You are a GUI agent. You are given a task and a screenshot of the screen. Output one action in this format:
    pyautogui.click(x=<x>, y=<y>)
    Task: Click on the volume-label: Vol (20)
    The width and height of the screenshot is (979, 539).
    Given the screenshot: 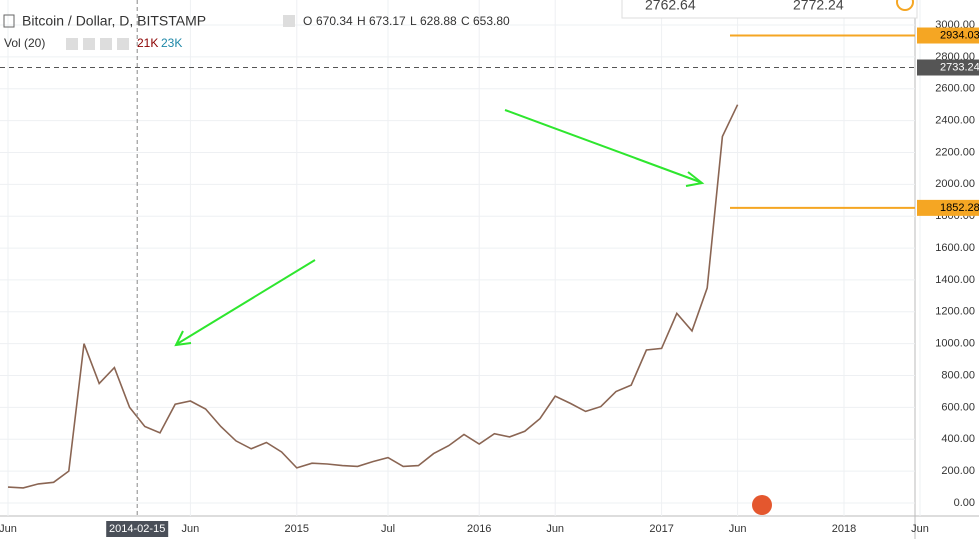 What is the action you would take?
    pyautogui.click(x=24, y=43)
    